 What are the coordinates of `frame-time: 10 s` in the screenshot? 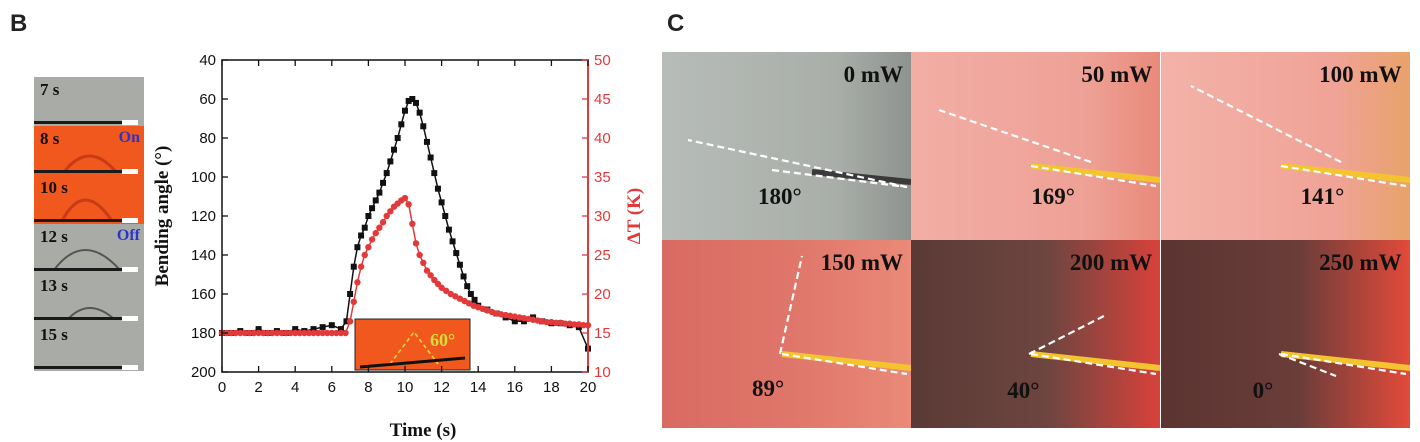 It's located at (54, 187).